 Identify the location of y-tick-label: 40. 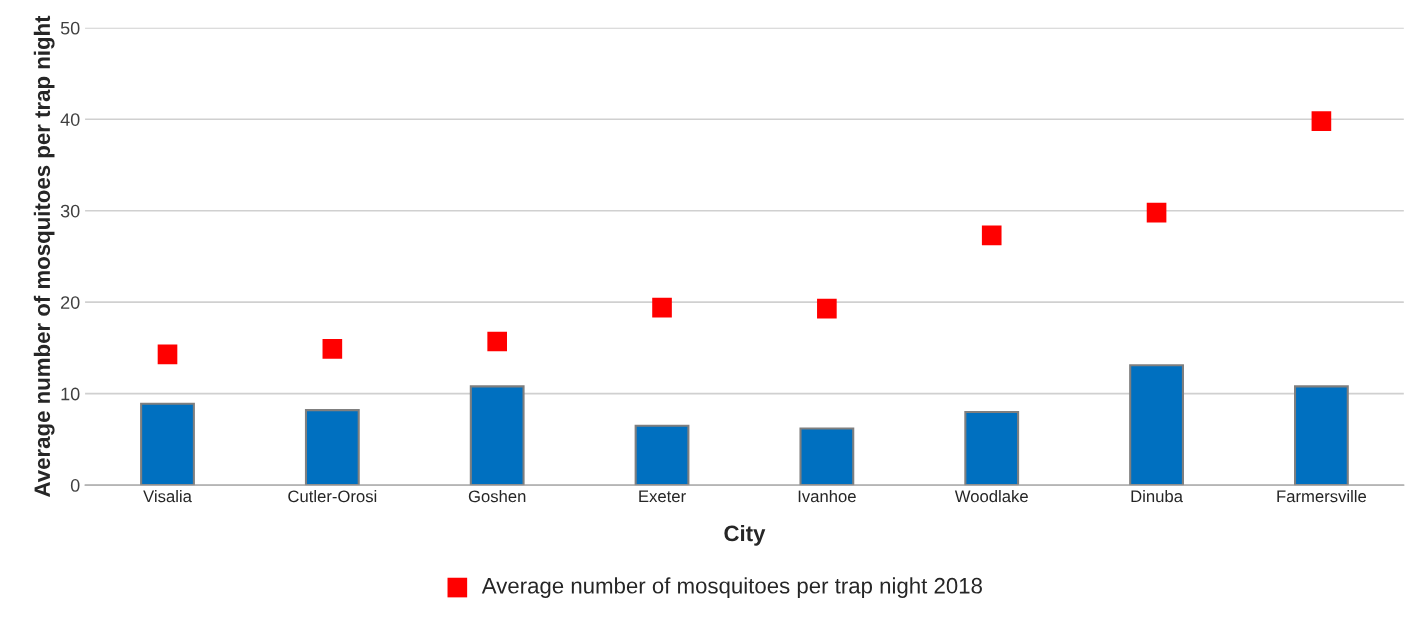
(70, 119).